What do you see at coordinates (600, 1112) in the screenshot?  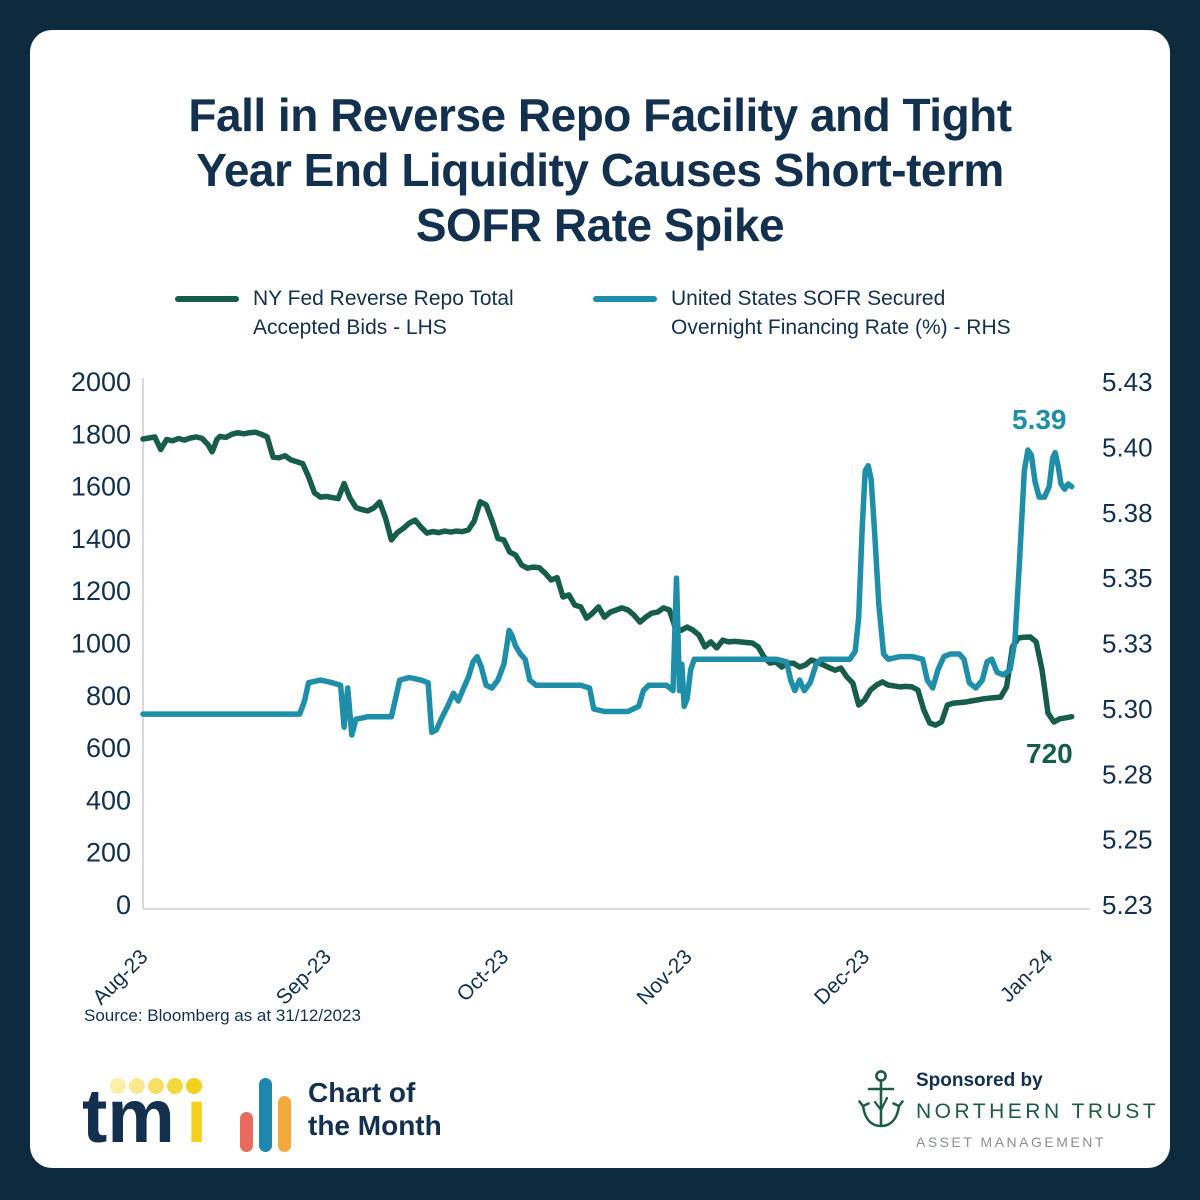 I see `footer: tm ı Chart of the Month` at bounding box center [600, 1112].